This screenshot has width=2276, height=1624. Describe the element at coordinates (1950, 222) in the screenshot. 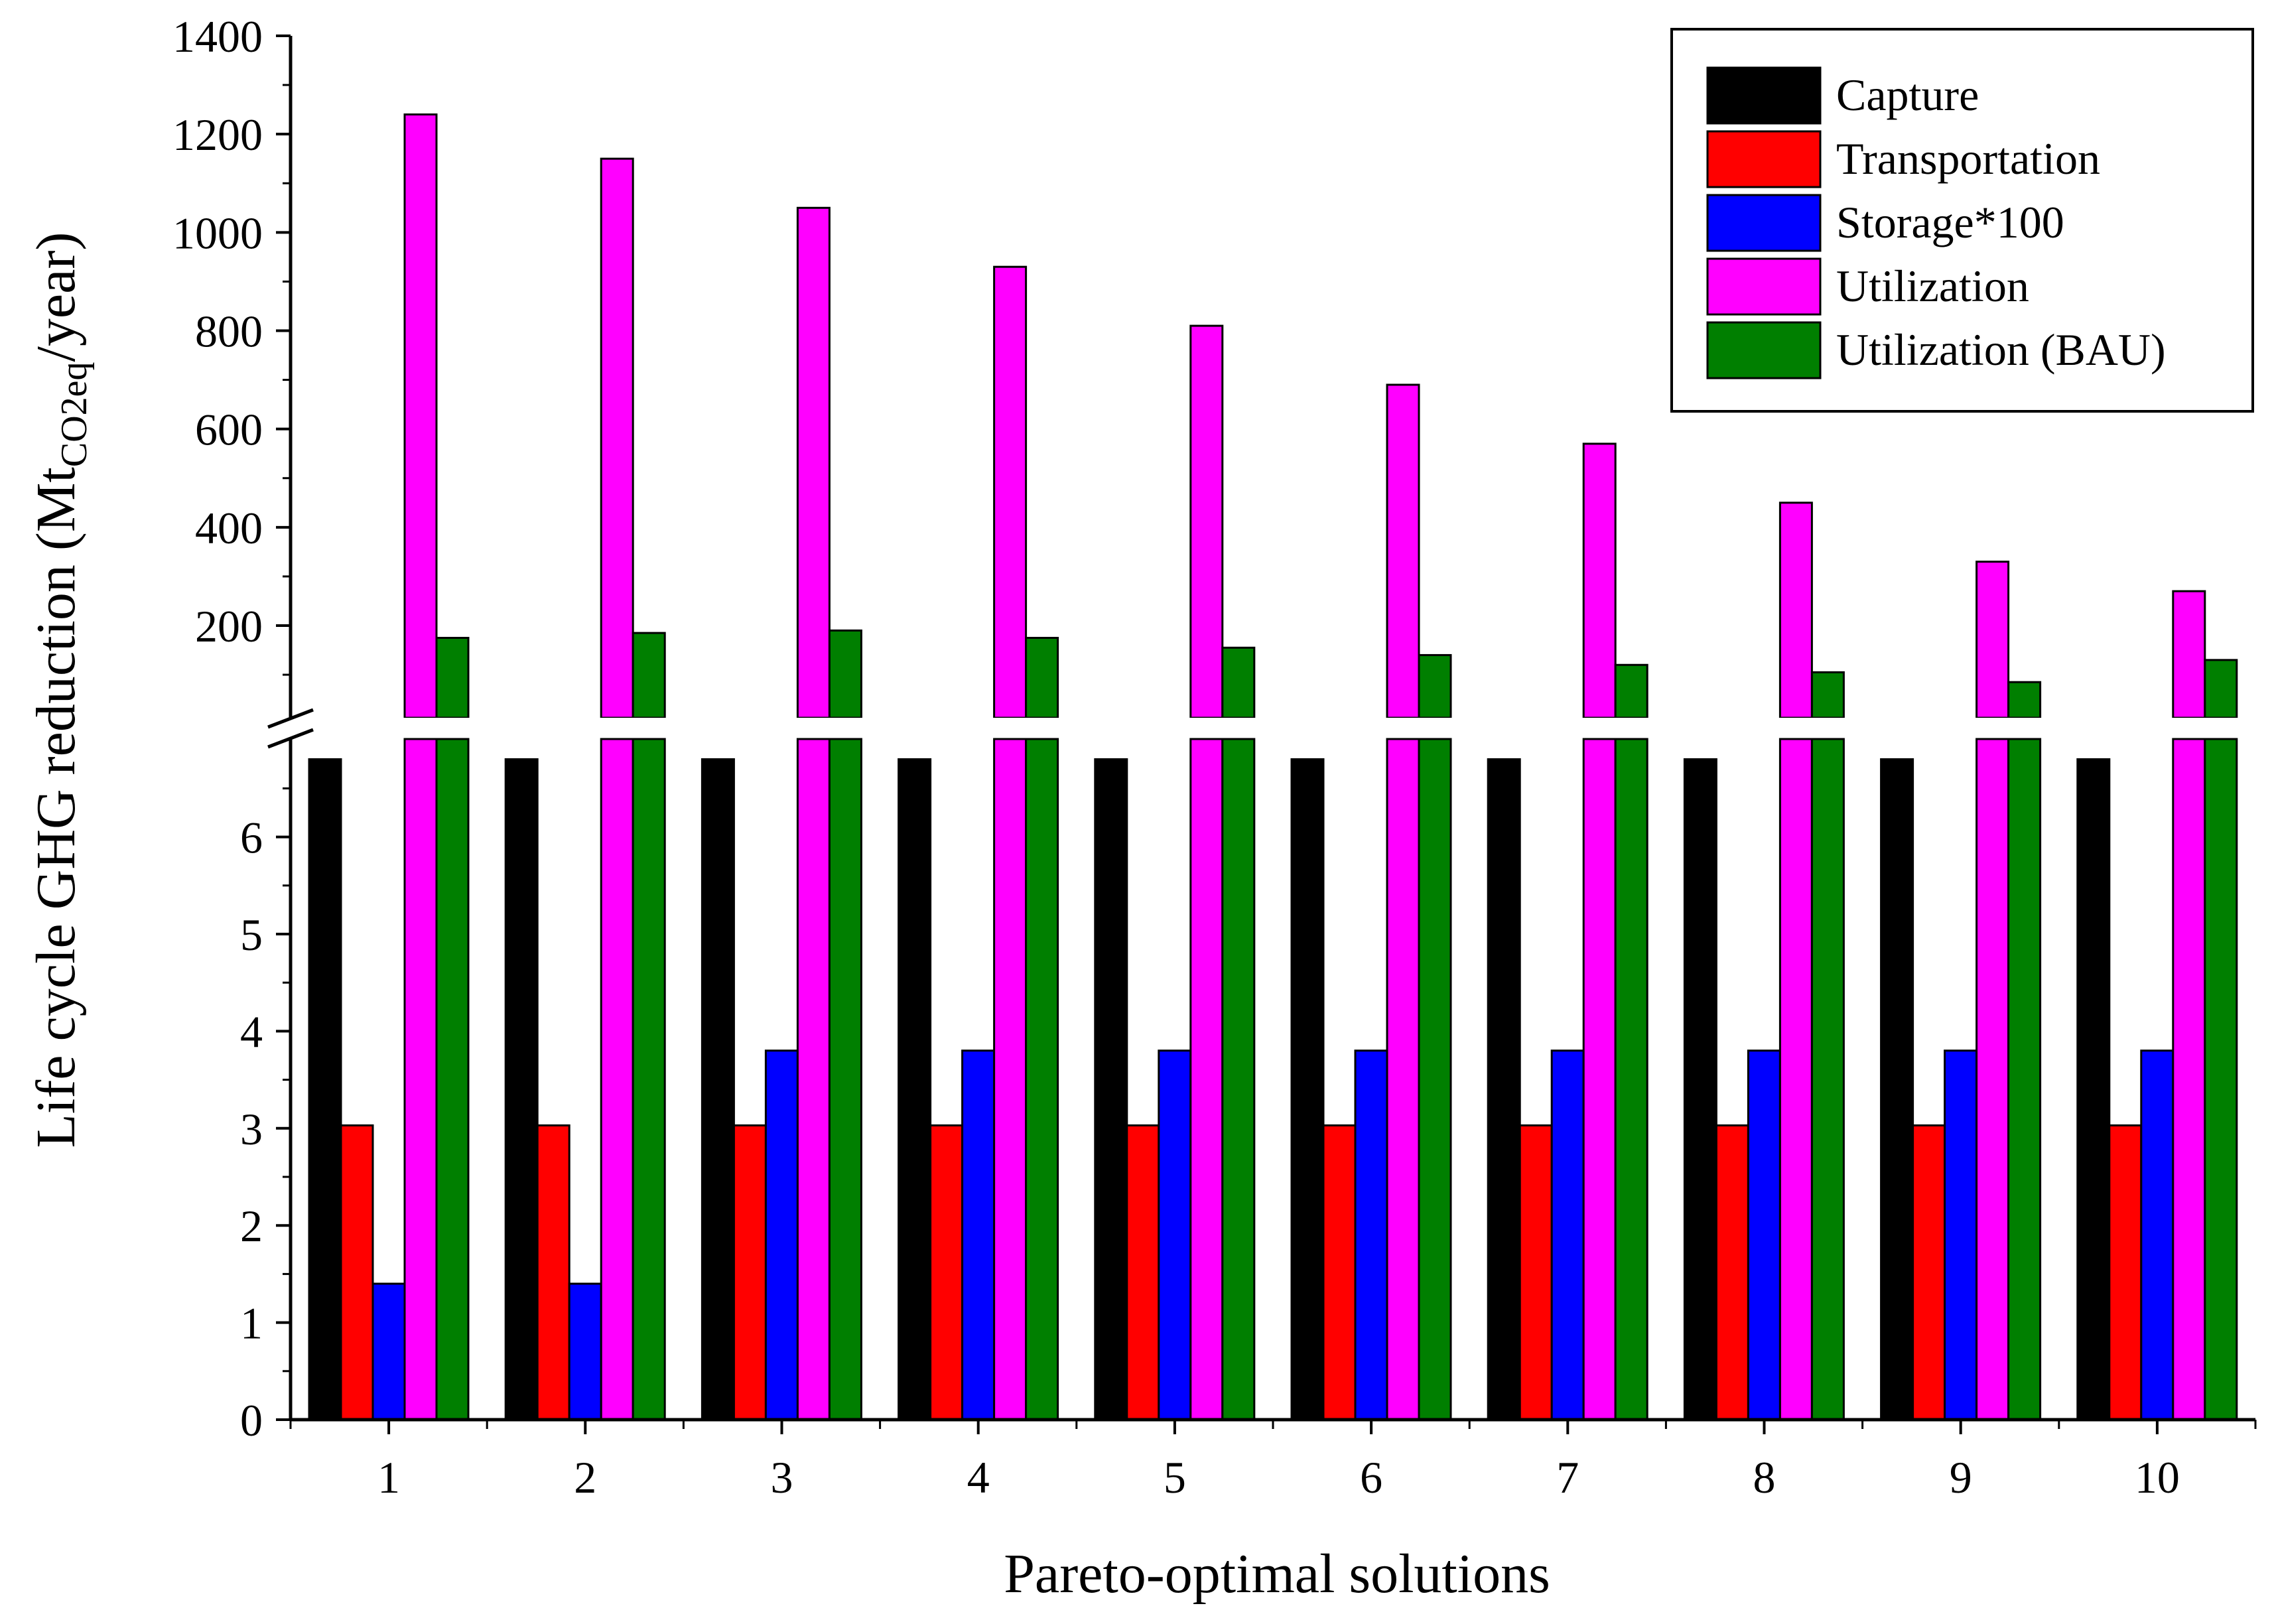

I see `legend-label: Storage*100` at that location.